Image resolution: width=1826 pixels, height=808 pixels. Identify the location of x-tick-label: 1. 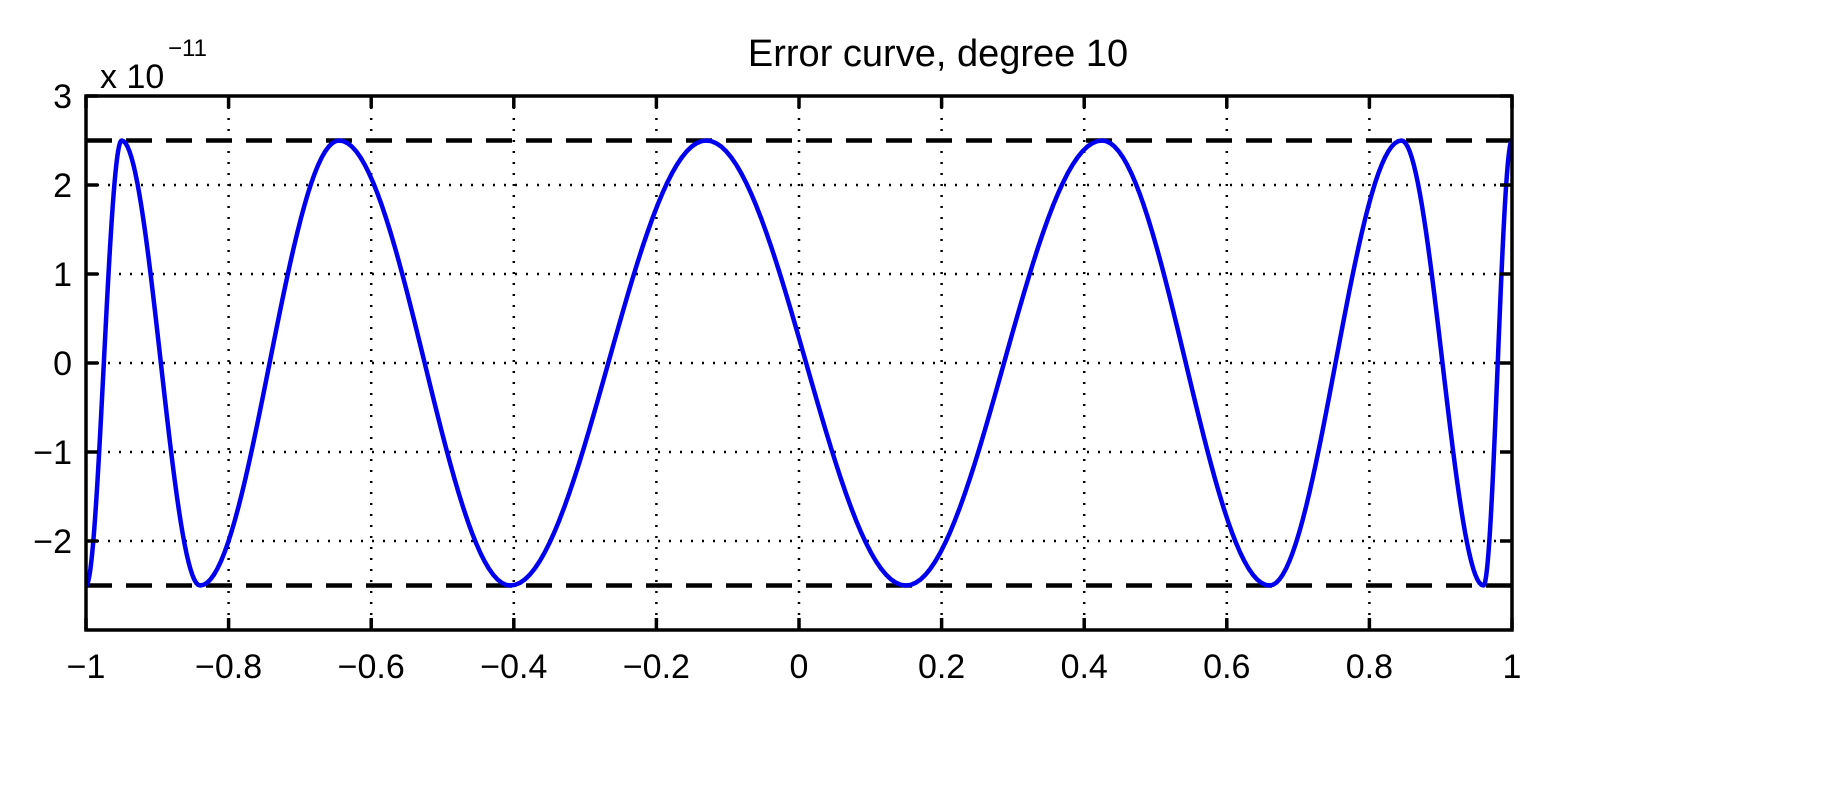
(1512, 667).